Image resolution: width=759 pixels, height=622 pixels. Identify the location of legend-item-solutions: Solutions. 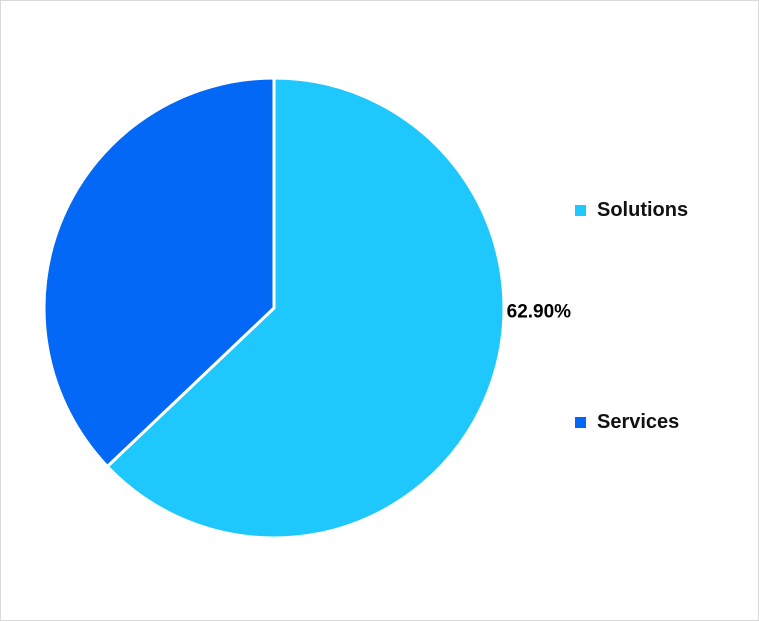
(631, 210).